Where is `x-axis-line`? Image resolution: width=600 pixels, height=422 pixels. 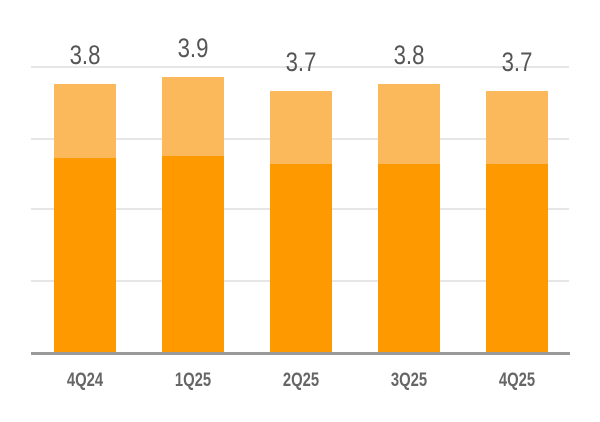
x-axis-line is located at coordinates (300, 353).